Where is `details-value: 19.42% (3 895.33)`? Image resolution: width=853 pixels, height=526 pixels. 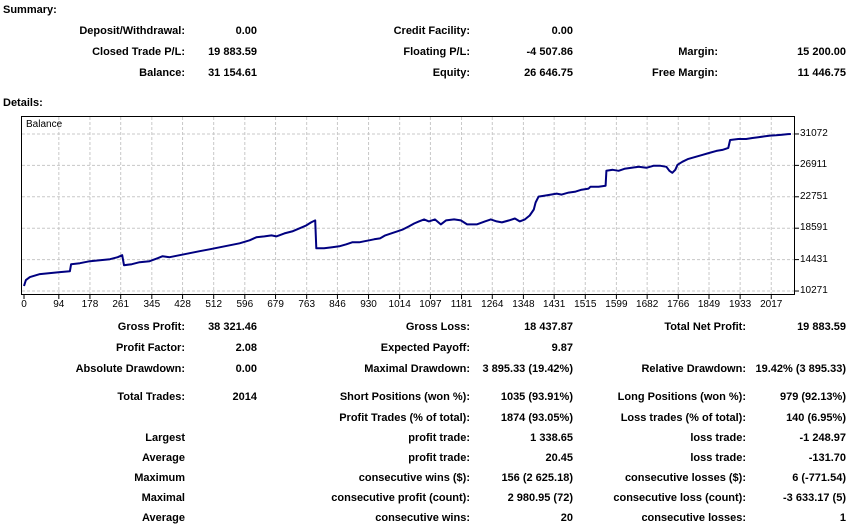
details-value: 19.42% (3 895.33) is located at coordinates (800, 369).